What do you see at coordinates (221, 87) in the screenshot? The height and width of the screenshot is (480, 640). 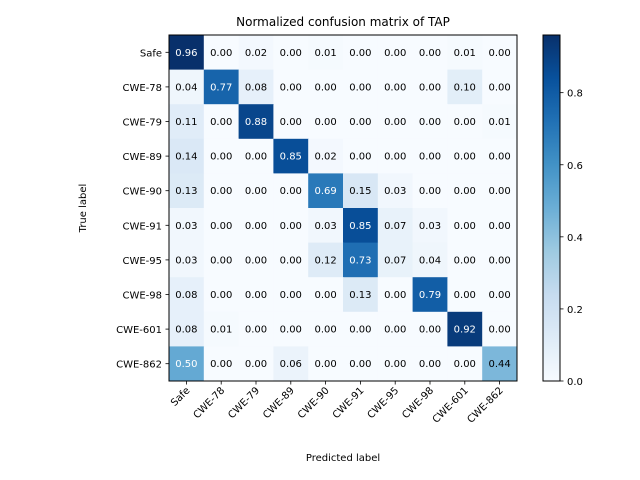 I see `cell-value-1-1: 0.77` at bounding box center [221, 87].